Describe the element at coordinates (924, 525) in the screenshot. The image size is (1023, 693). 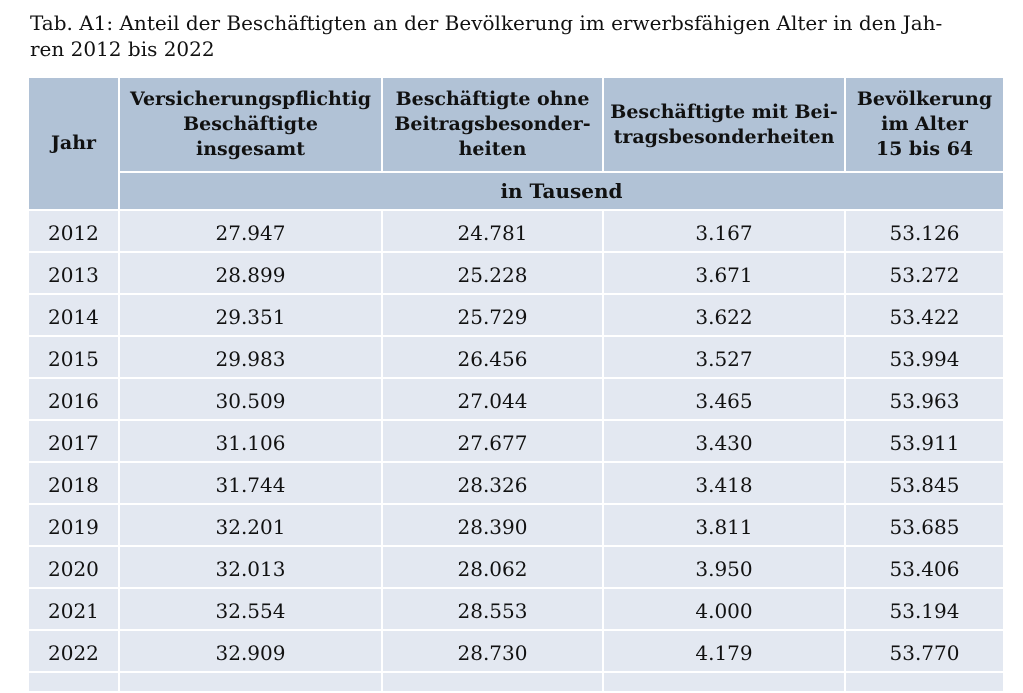
I see `cell-population: 53.685` at that location.